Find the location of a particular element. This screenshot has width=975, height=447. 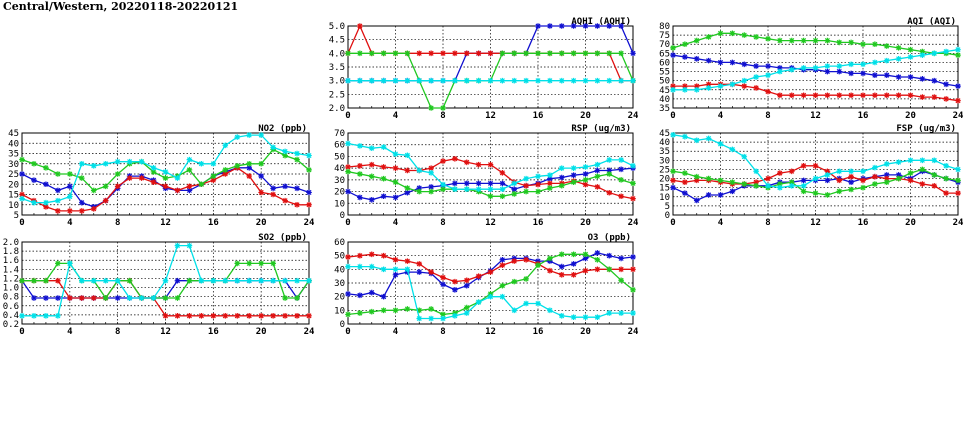

y-tick-label: 60 is located at coordinates (664, 63).